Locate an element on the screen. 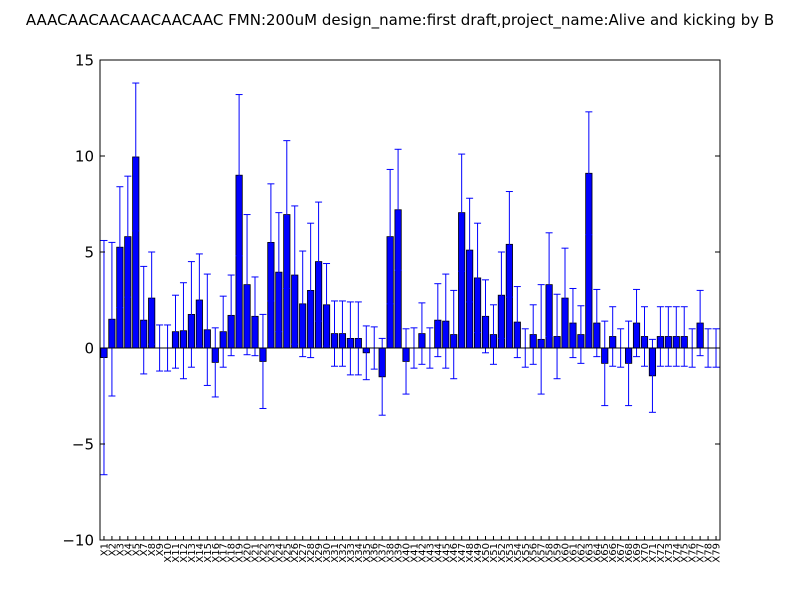 Image resolution: width=800 pixels, height=600 pixels. x-tick-label-X52: X52 is located at coordinates (502, 553).